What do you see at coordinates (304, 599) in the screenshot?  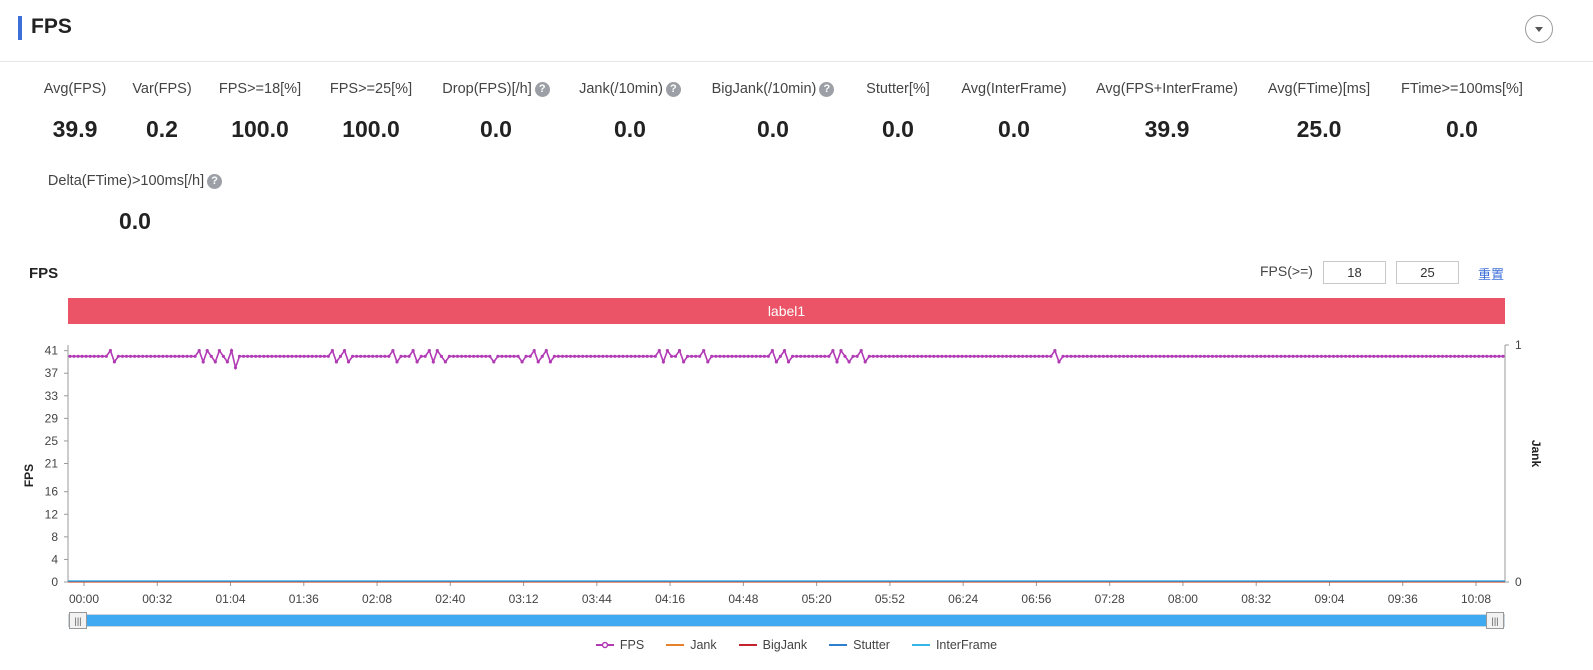 I see `x-tick-label: 01:36` at bounding box center [304, 599].